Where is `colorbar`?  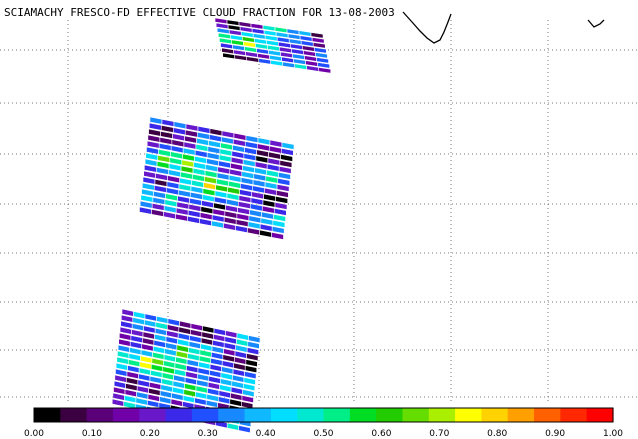 colorbar is located at coordinates (323, 415).